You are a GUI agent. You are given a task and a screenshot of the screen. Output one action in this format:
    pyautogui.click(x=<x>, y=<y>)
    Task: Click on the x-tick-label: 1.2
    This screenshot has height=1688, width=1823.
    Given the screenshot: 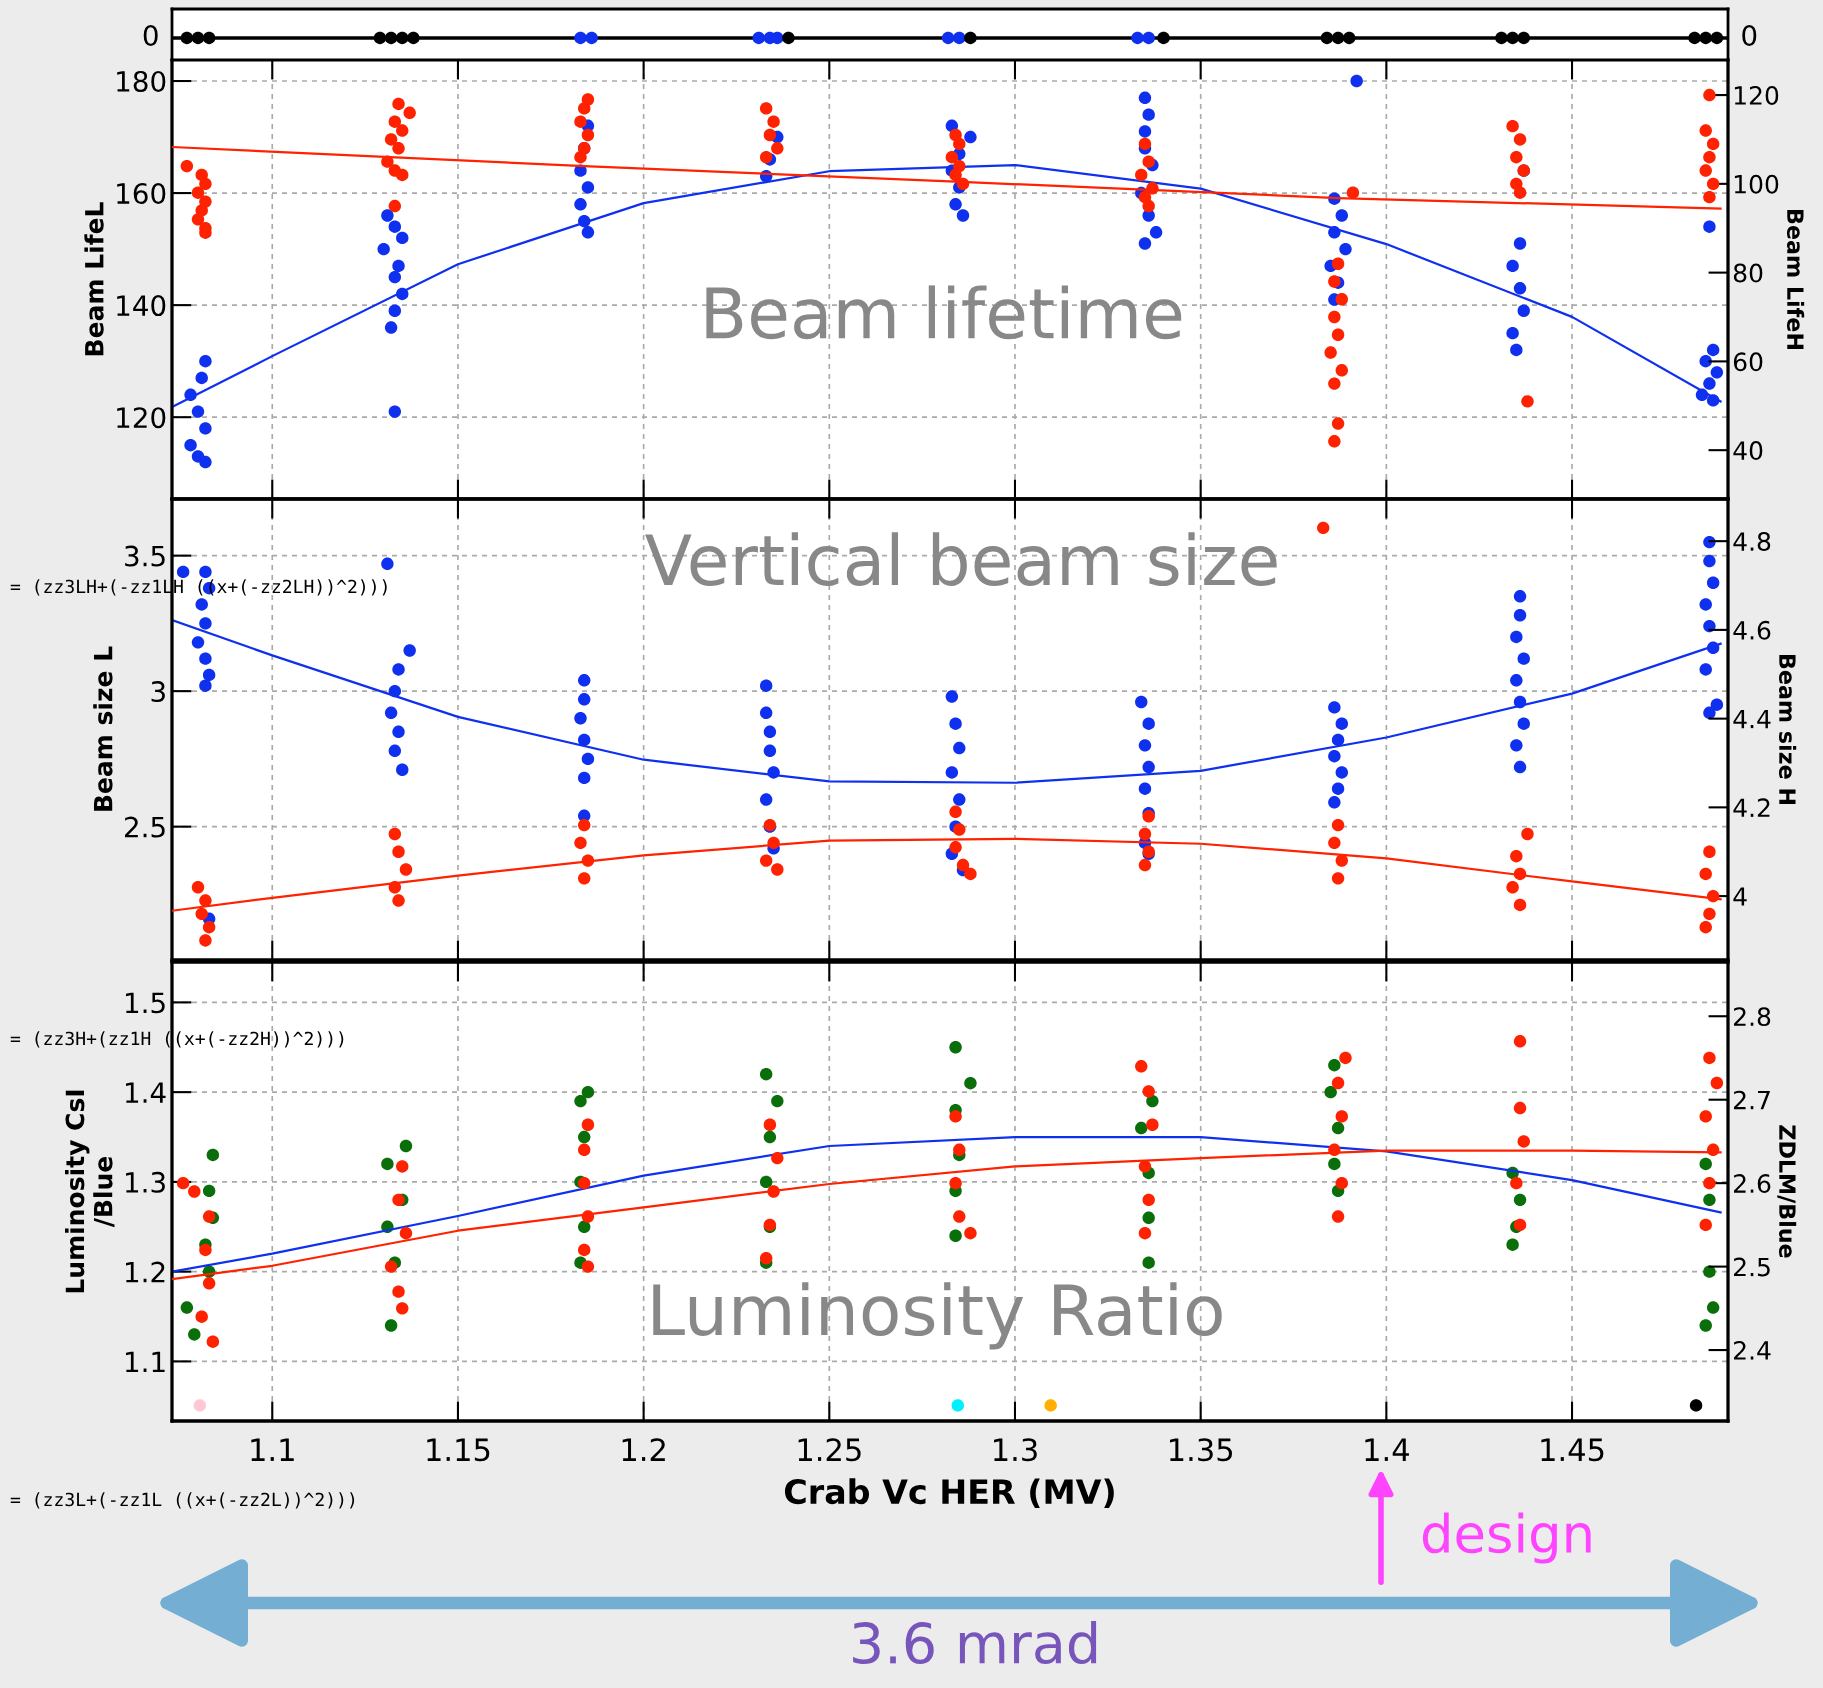 What is the action you would take?
    pyautogui.click(x=643, y=1449)
    